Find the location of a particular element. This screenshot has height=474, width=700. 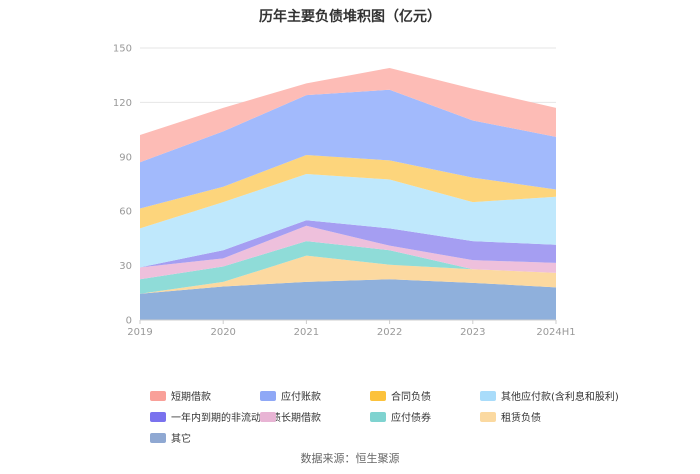

legend-item: 短期借款 is located at coordinates (205, 395).